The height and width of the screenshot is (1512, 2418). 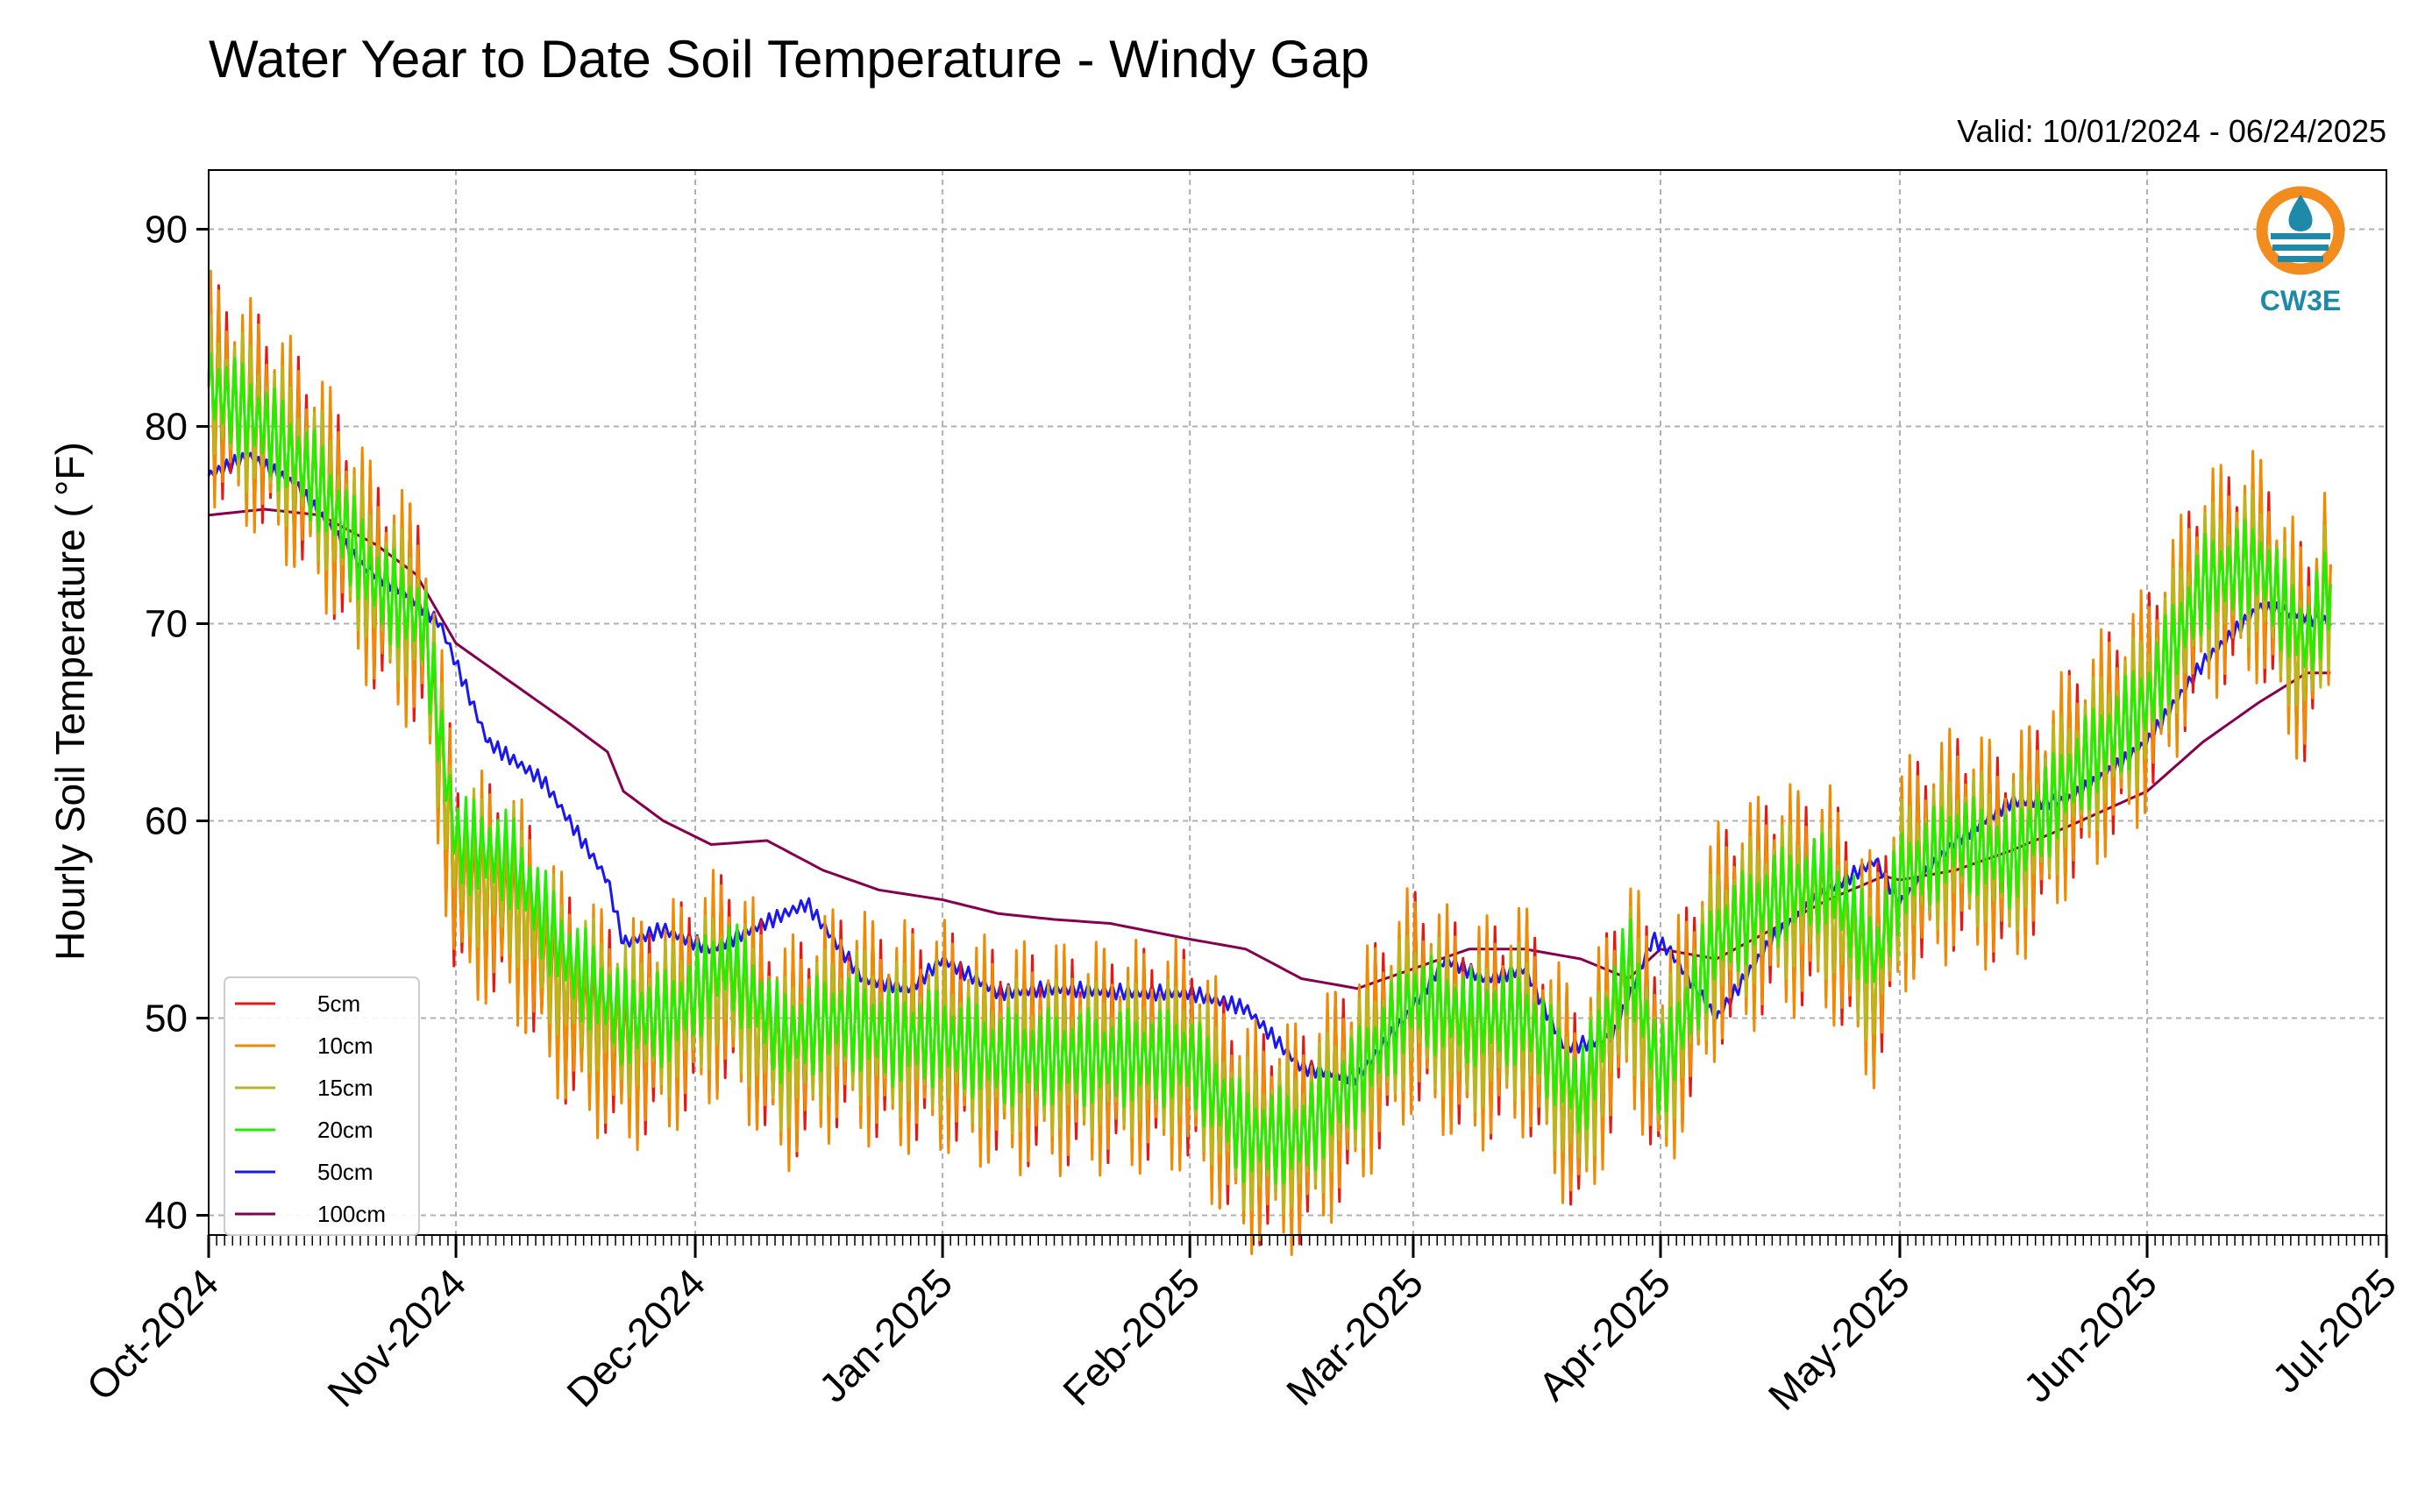 I want to click on y-tick-label: 60, so click(x=166, y=821).